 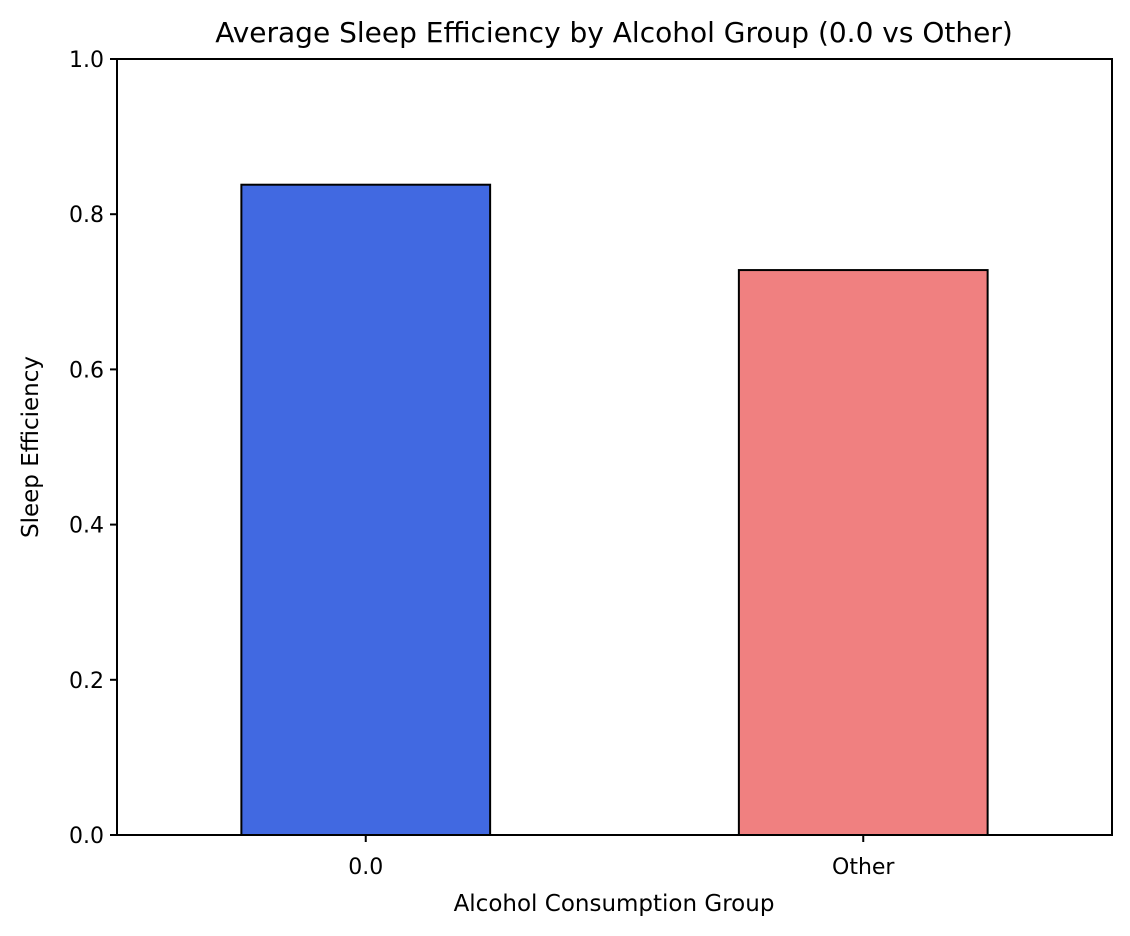 What do you see at coordinates (863, 867) in the screenshot?
I see `x-tick-label: Other` at bounding box center [863, 867].